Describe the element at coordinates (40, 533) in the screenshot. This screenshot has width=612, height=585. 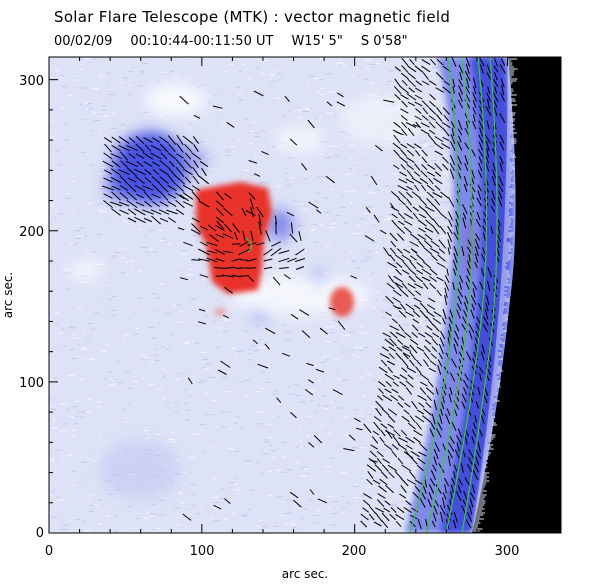
I see `y-tick-label: 0` at that location.